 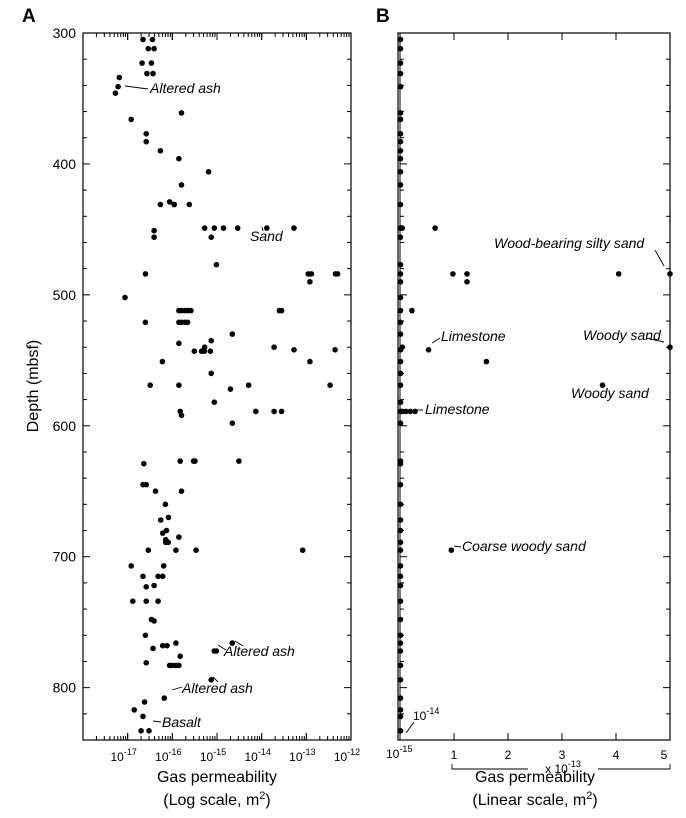 I want to click on annot-altered-ash-3-leader, so click(x=177, y=688).